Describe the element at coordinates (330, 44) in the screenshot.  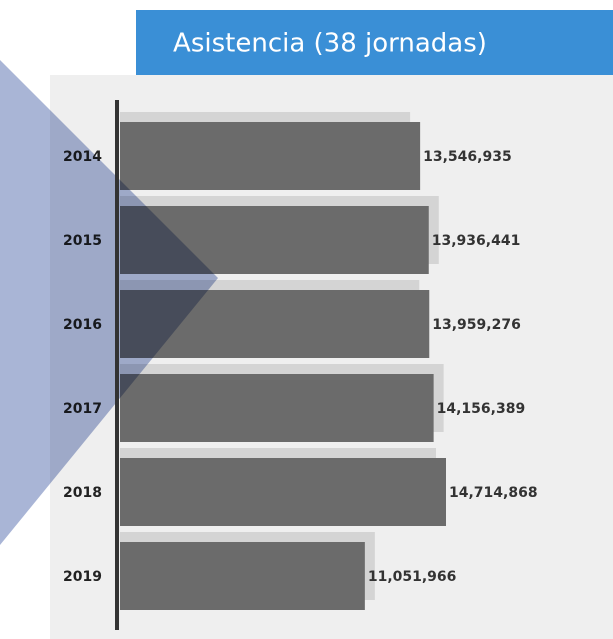
I see `chart-title: Asistencia (38 jornadas)` at that location.